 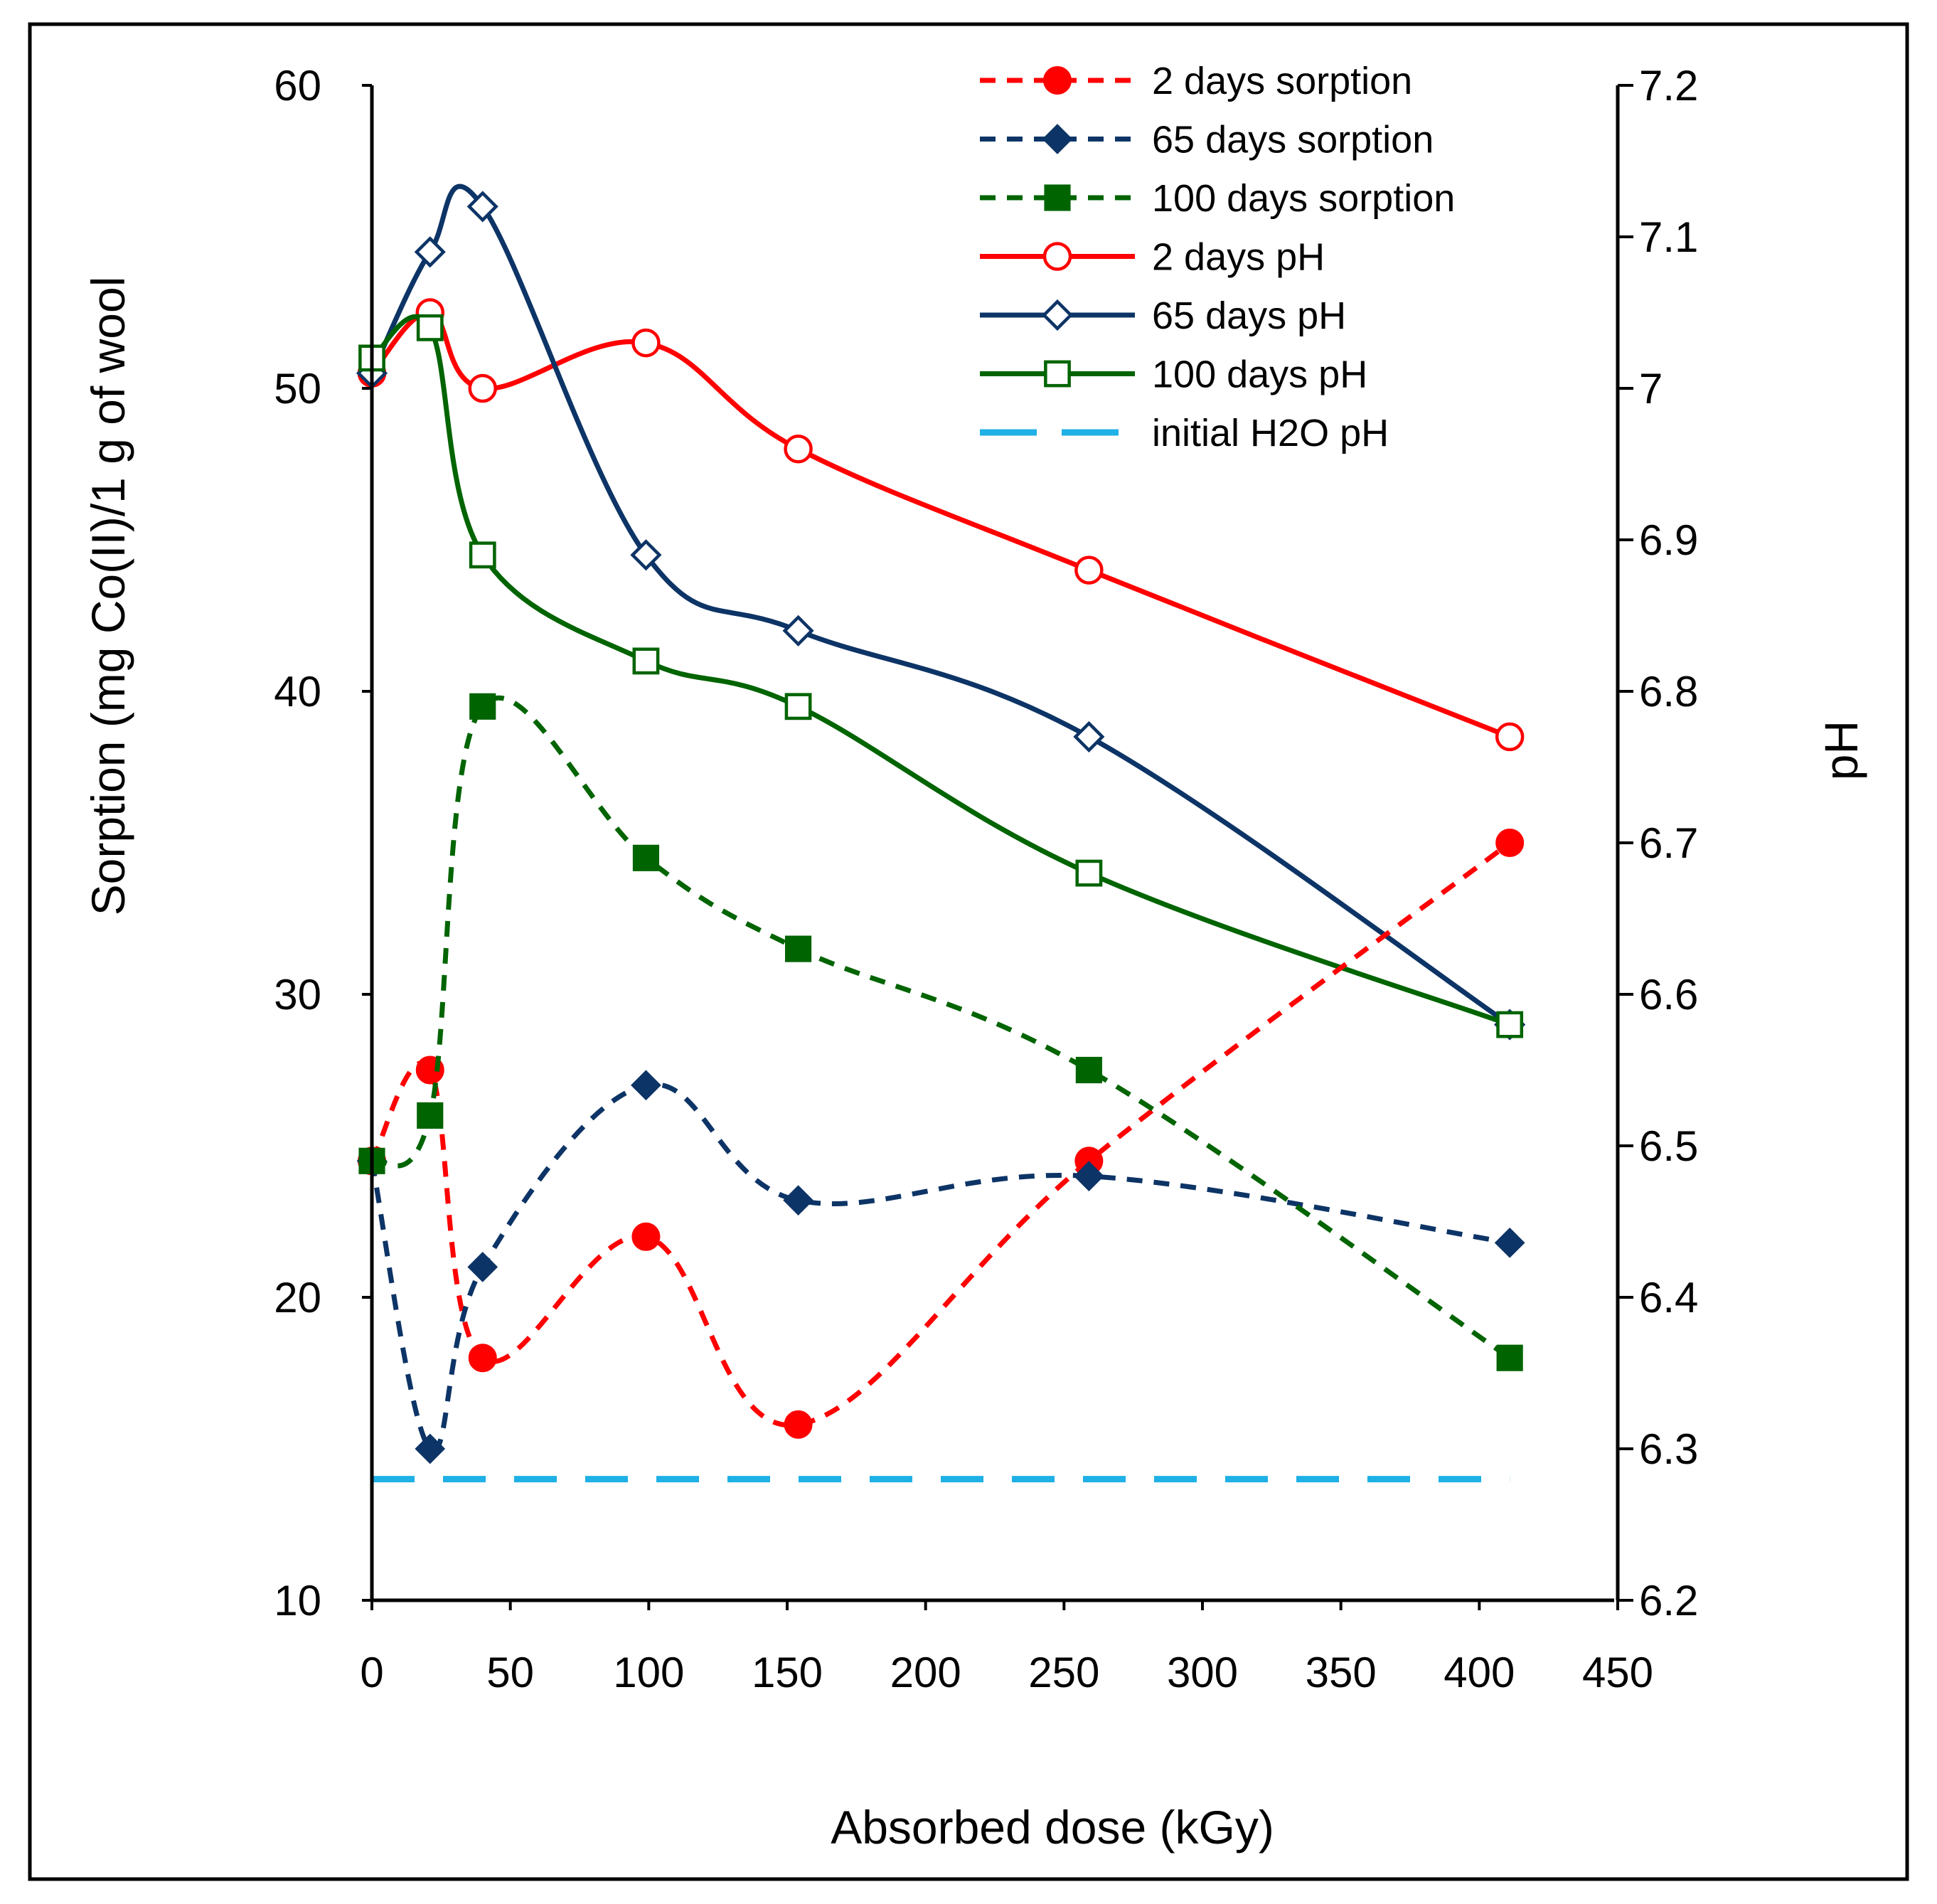 I want to click on y-left-tick-label: 20, so click(x=297, y=1297).